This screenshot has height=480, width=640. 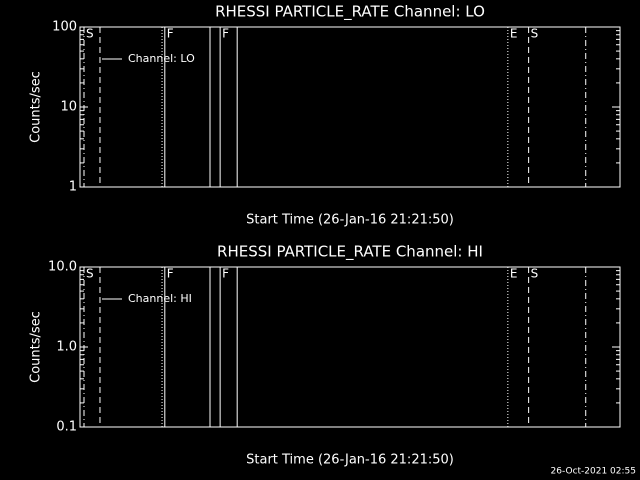 I want to click on y-tick-label: 1.0, so click(x=66, y=347).